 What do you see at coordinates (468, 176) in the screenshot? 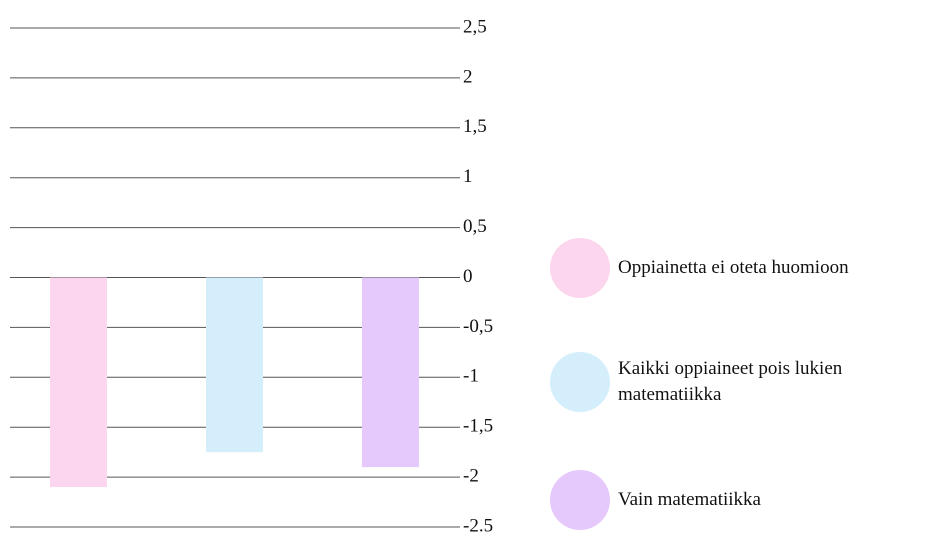
I see `y-tick-label: 1` at bounding box center [468, 176].